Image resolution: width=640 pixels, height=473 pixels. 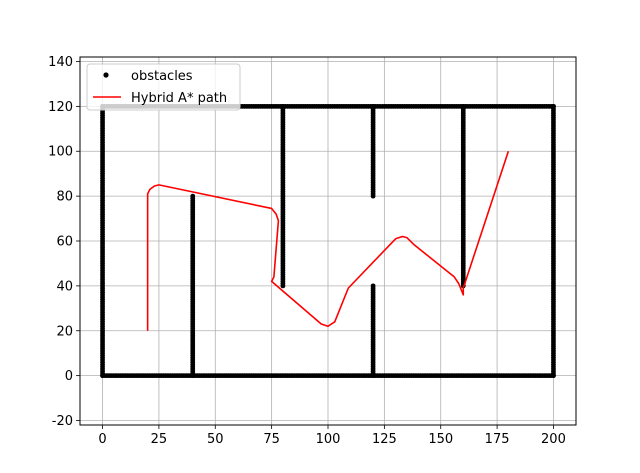 I want to click on y-tick-label: 60, so click(x=64, y=242).